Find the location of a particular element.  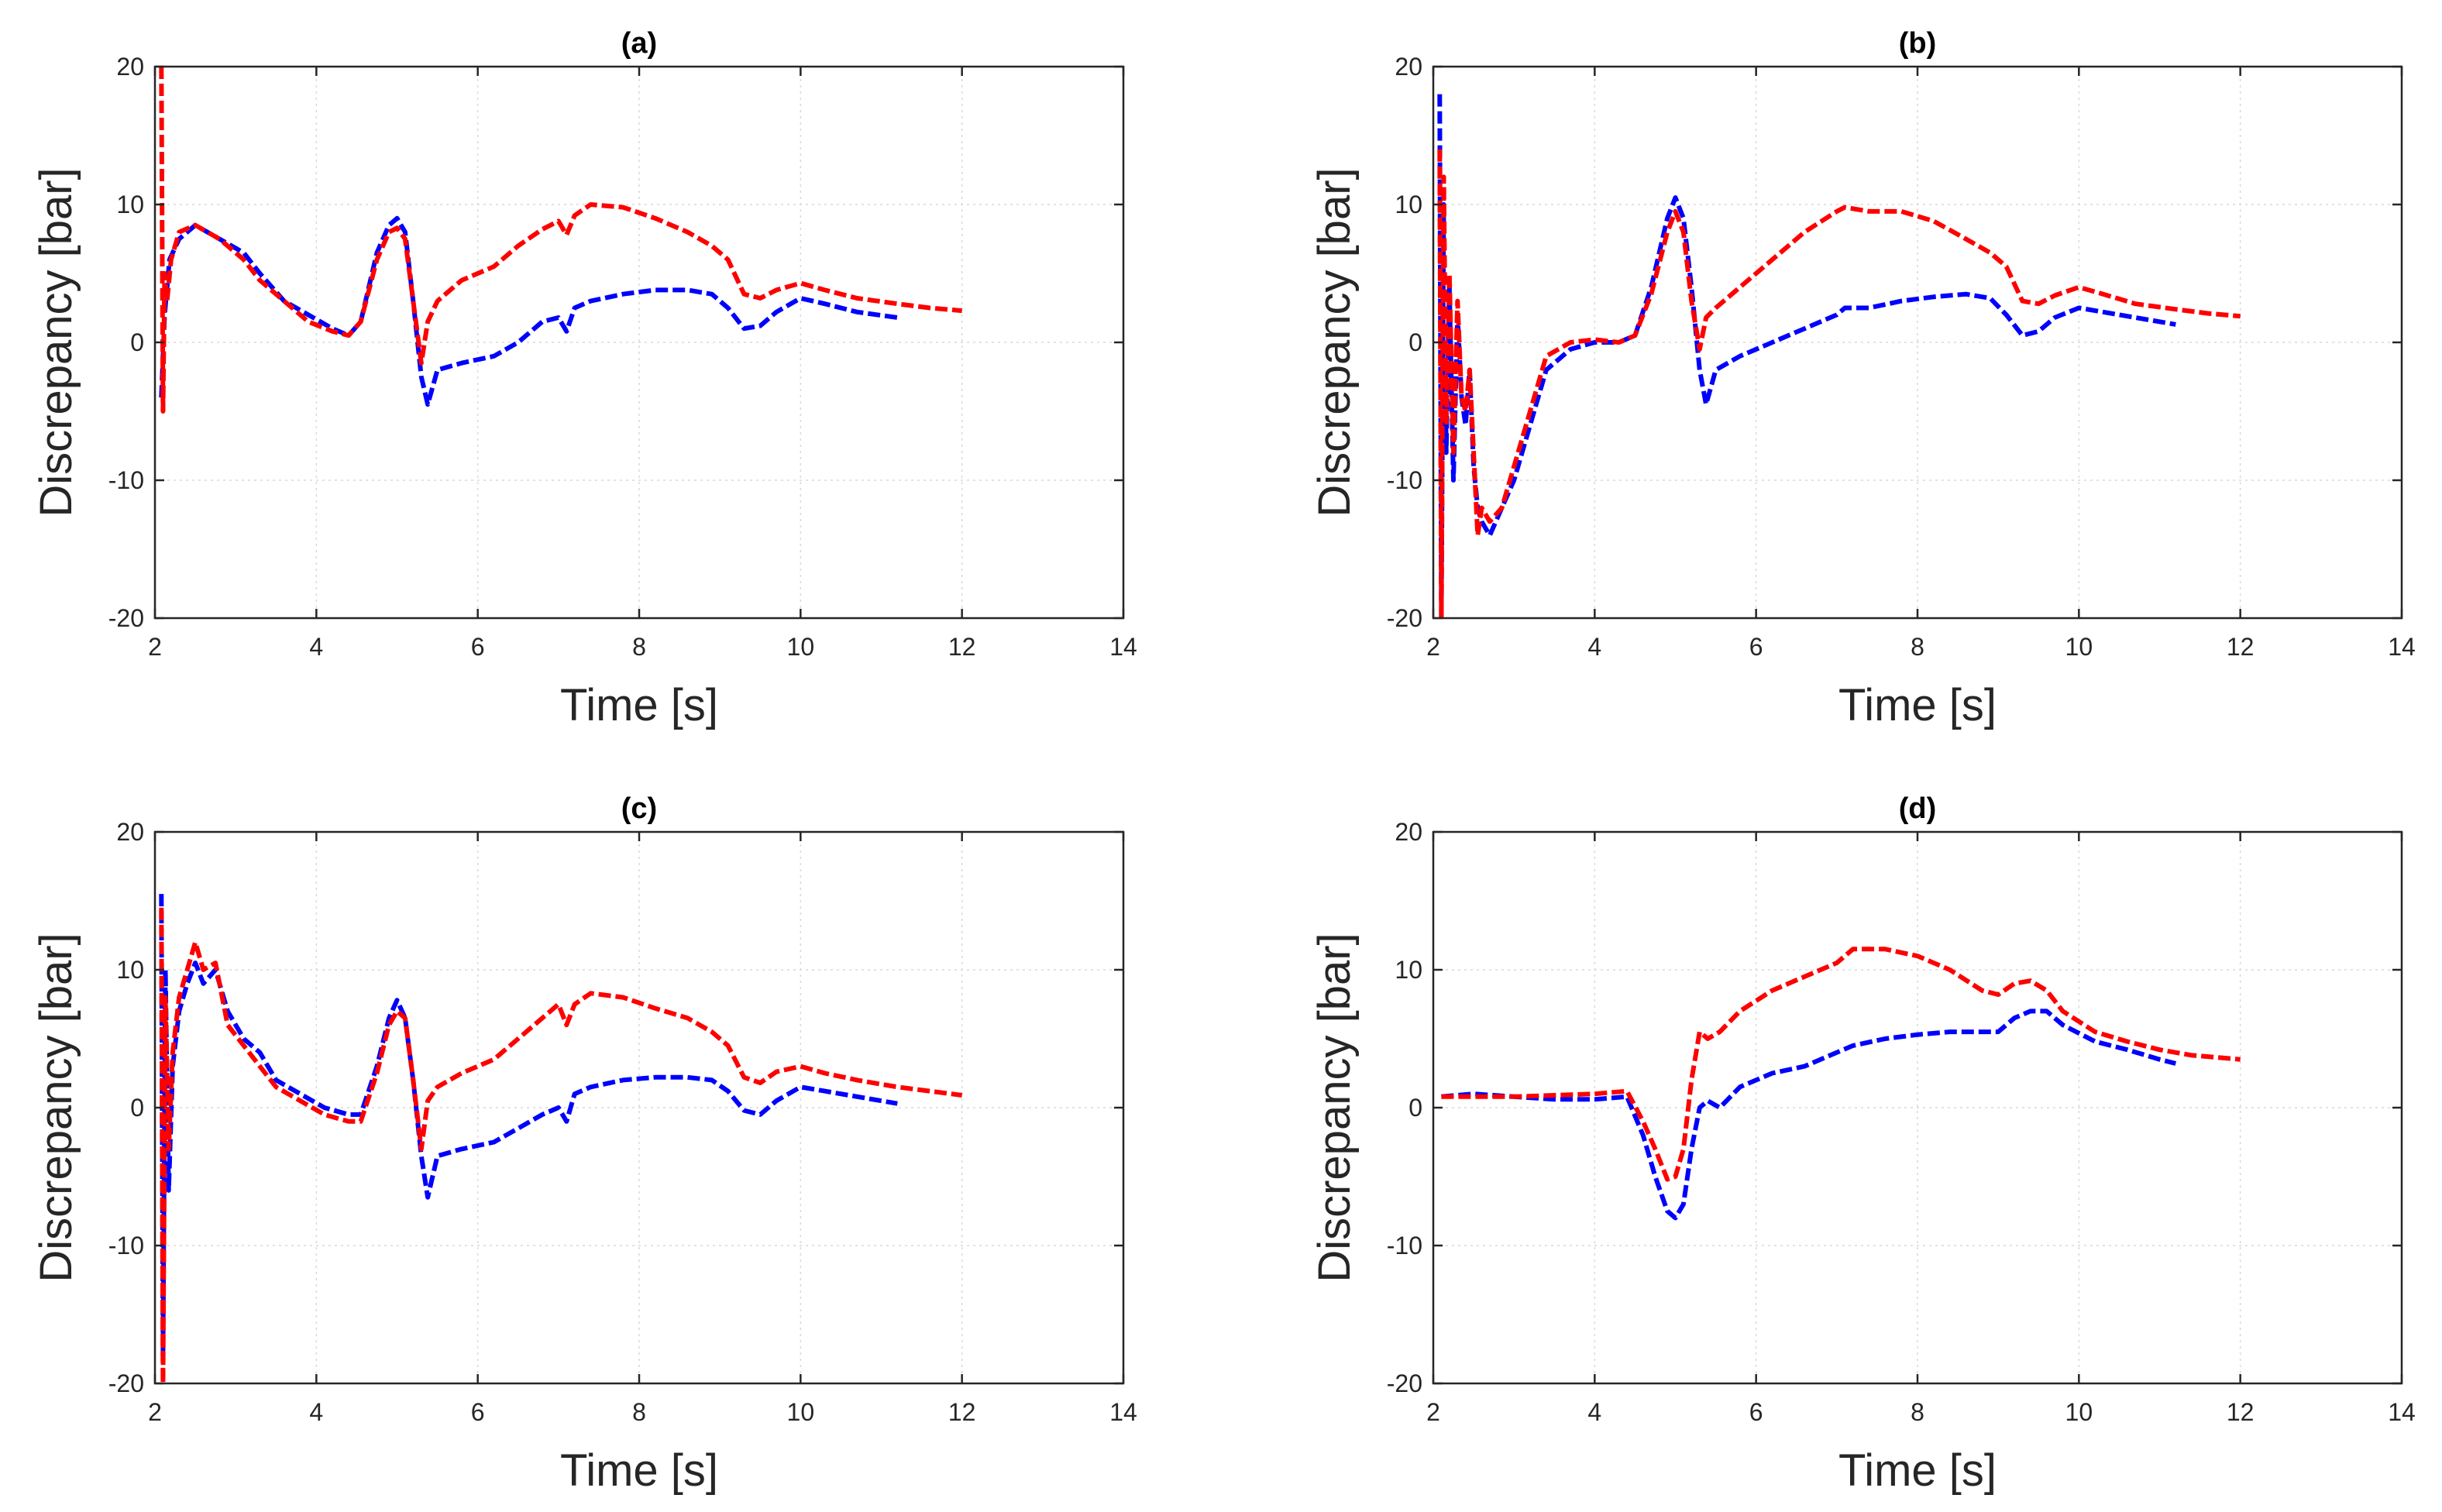

chart-title: (c) is located at coordinates (639, 809).